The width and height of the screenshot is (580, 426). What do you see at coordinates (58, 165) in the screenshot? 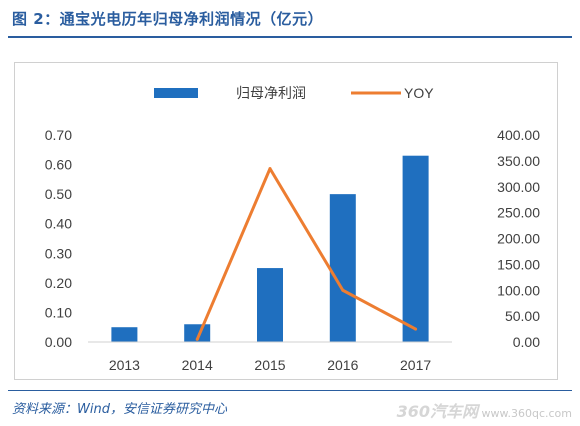
I see `y-left-tick-label: 0.60` at bounding box center [58, 165].